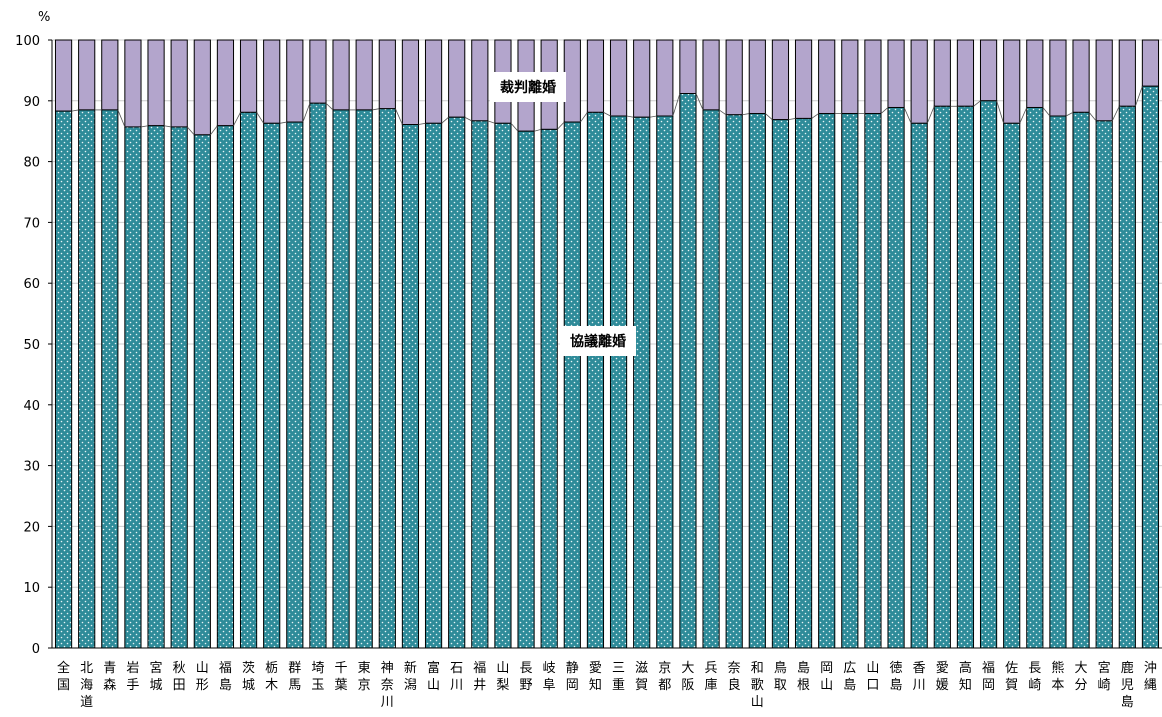  What do you see at coordinates (526, 685) in the screenshot?
I see `x-tick-label: 野` at bounding box center [526, 685].